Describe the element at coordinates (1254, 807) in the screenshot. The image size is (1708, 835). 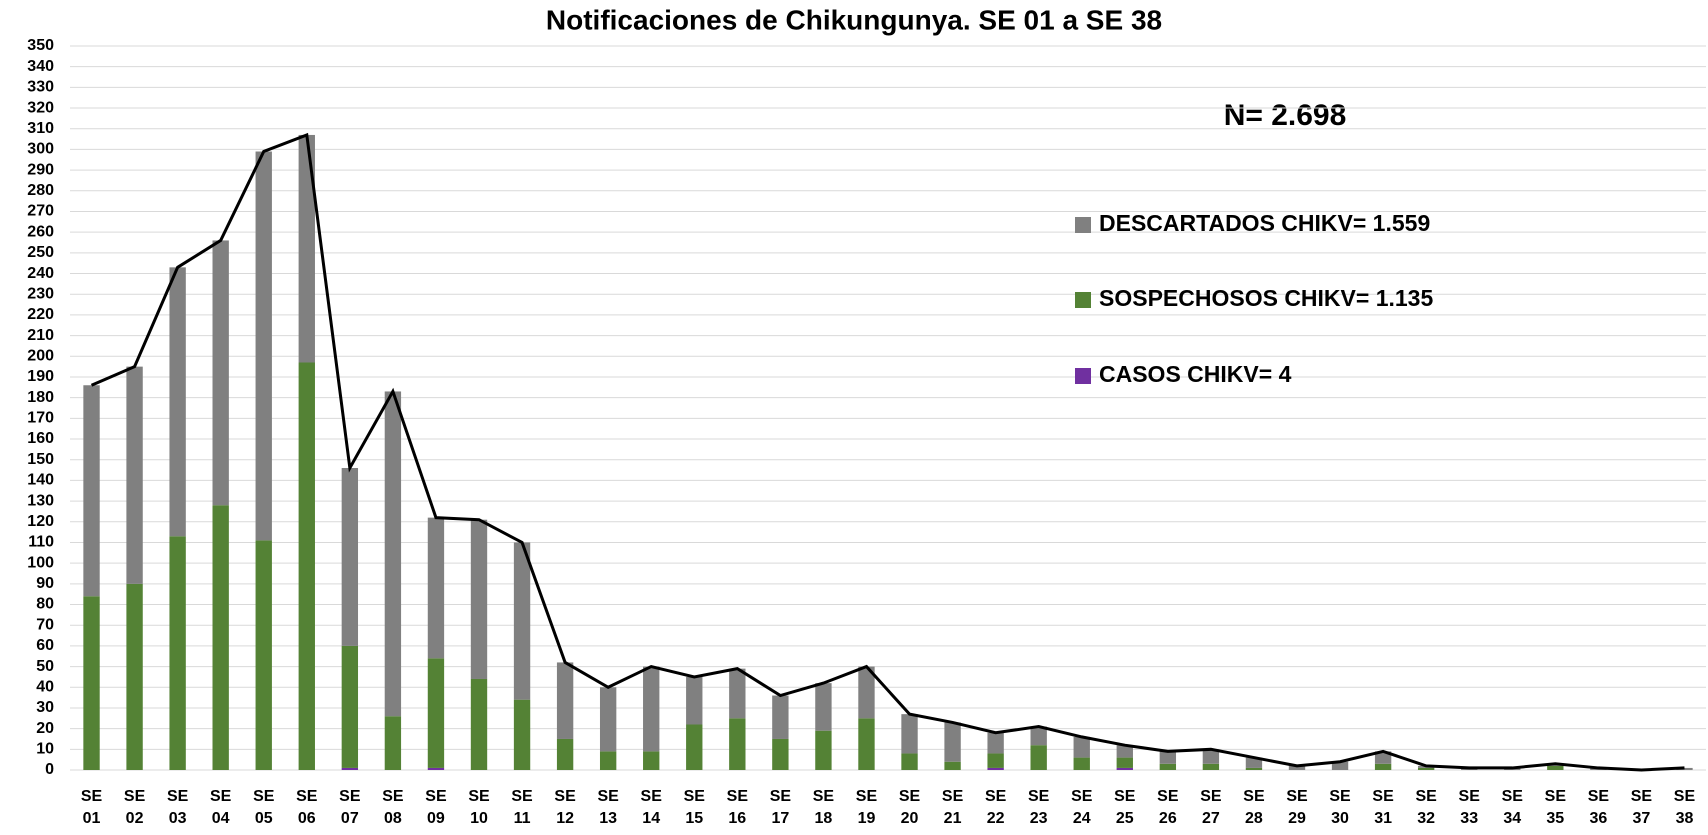
I see `x-tick-label: SE 28` at that location.